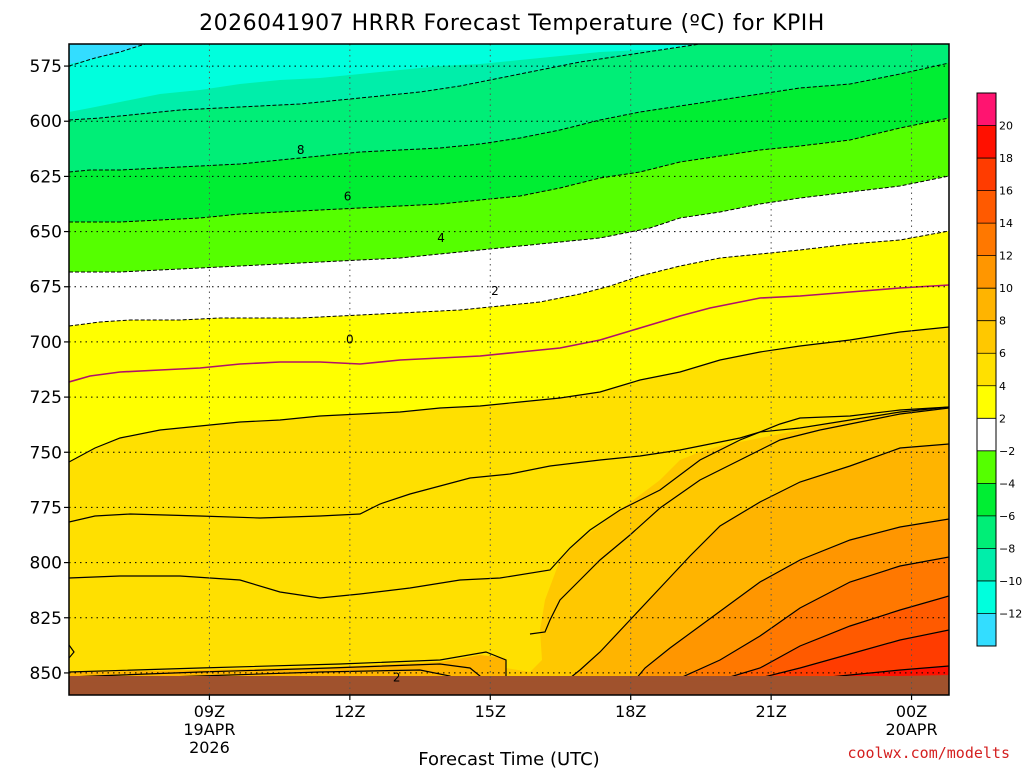  Describe the element at coordinates (46, 564) in the screenshot. I see `pressure-tick-label: 800` at that location.